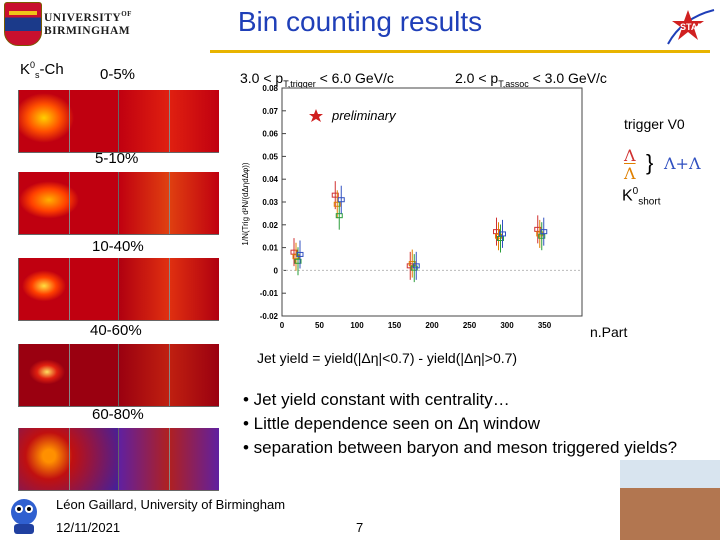  Describe the element at coordinates (670, 500) in the screenshot. I see `campus-photo` at that location.